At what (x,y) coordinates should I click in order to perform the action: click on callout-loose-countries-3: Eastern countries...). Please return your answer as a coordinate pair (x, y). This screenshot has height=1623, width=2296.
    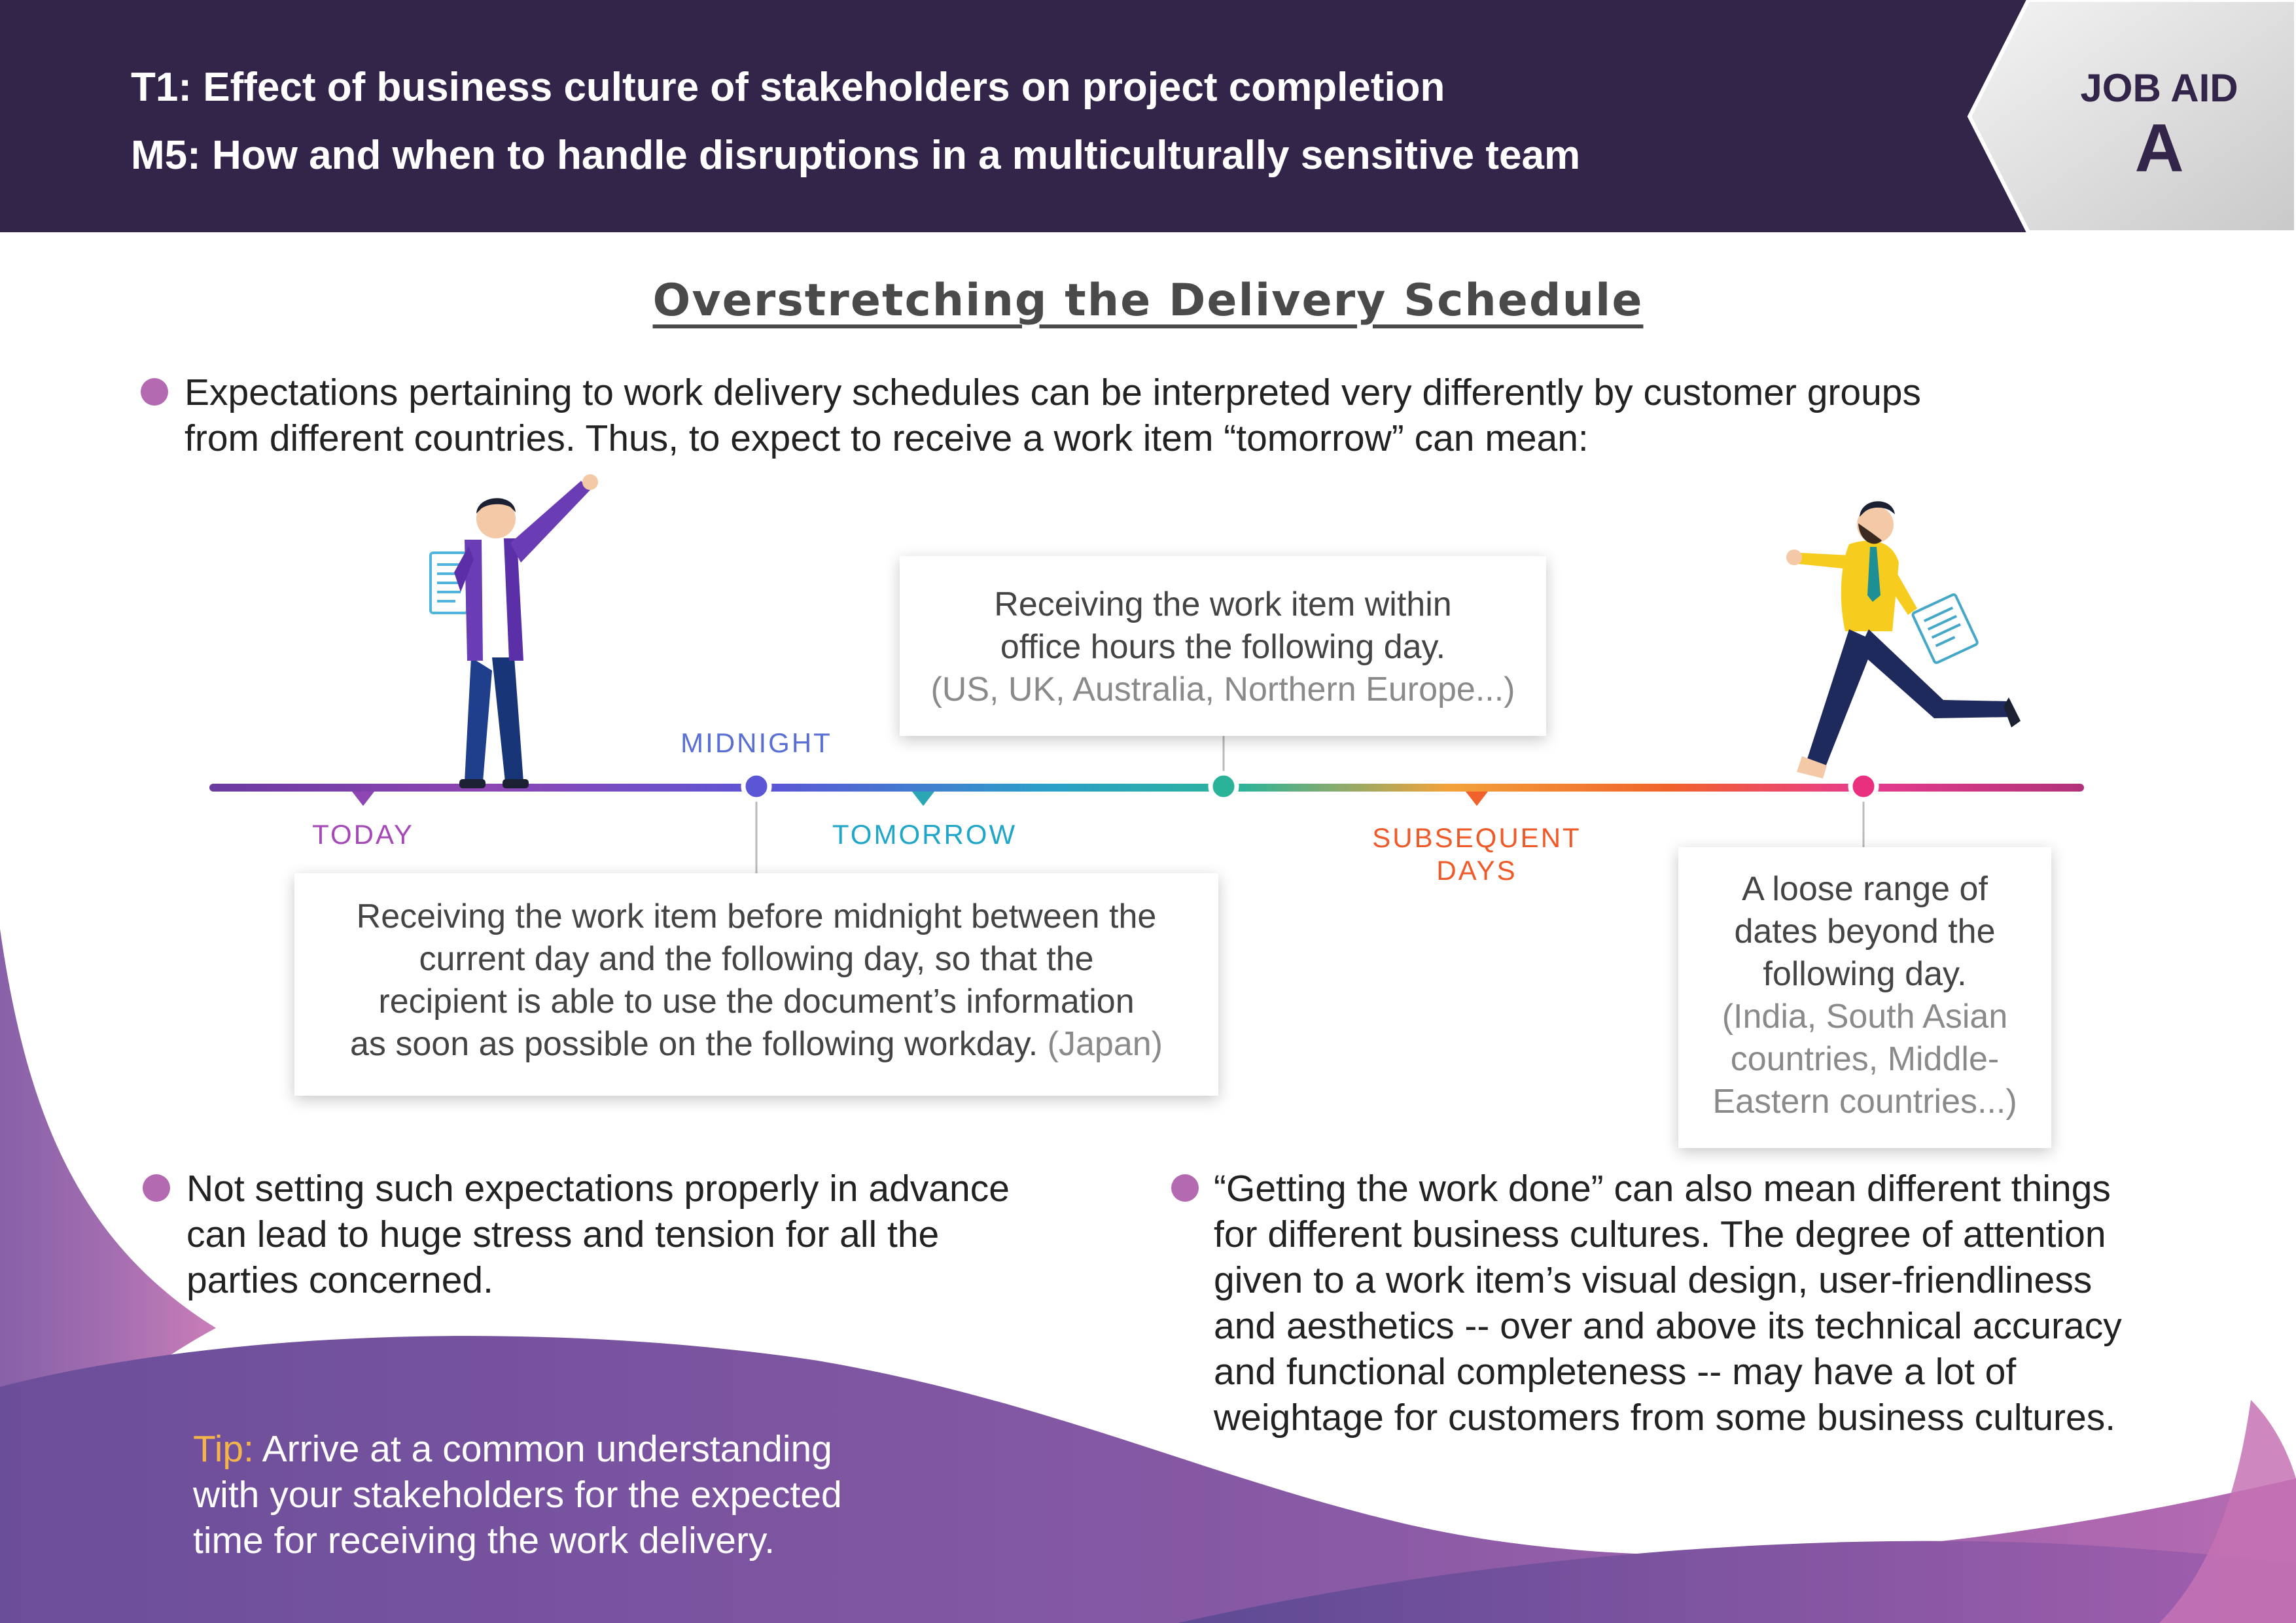
    Looking at the image, I should click on (1865, 1102).